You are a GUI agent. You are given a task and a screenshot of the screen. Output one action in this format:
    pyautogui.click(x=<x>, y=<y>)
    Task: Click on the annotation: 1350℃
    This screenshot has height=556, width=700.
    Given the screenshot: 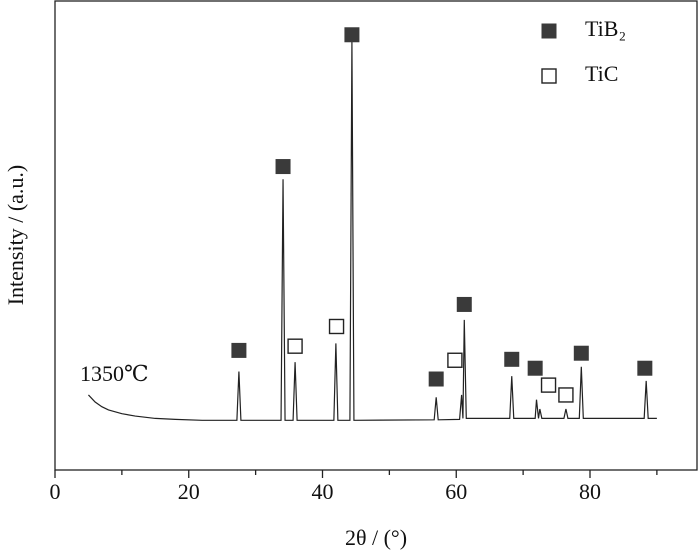 What is the action you would take?
    pyautogui.click(x=114, y=373)
    